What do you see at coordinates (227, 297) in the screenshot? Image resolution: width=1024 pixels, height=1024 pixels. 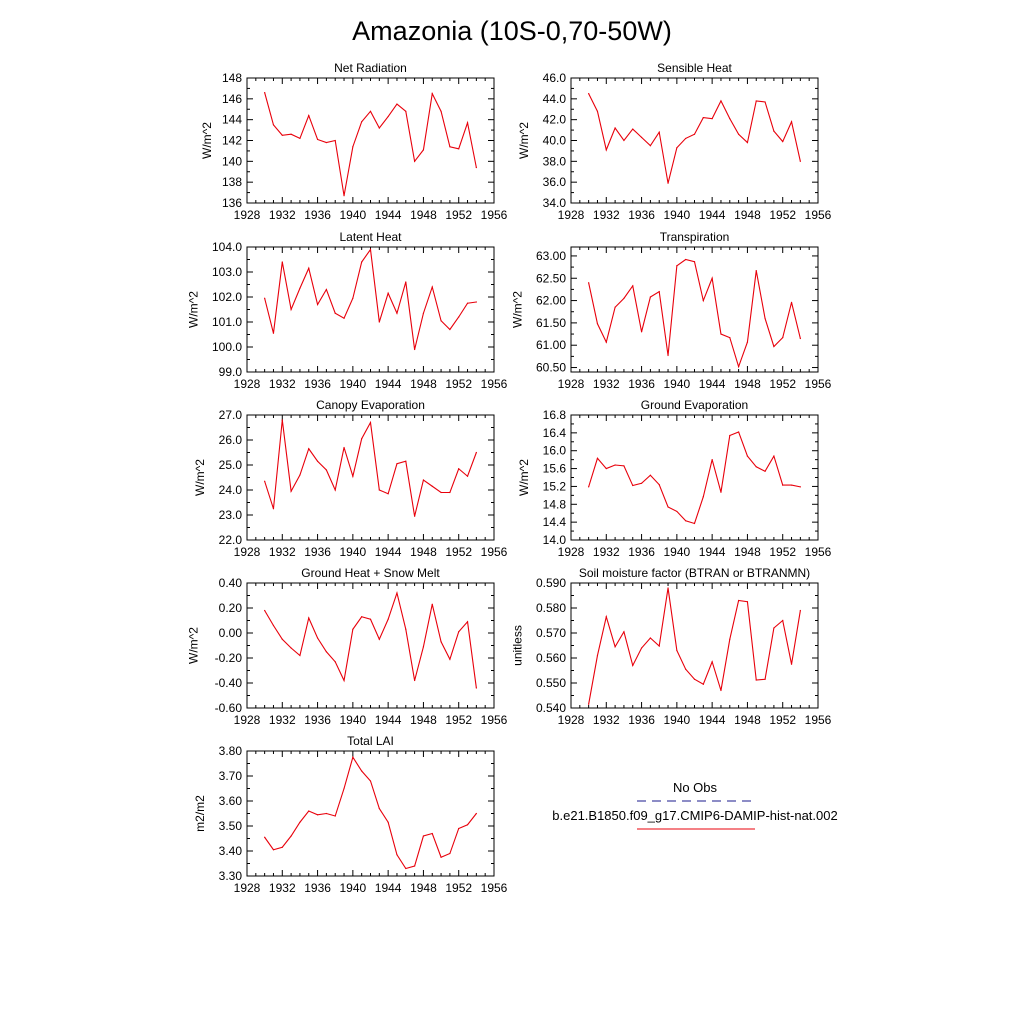 I see `y-tick-label: 102.0` at bounding box center [227, 297].